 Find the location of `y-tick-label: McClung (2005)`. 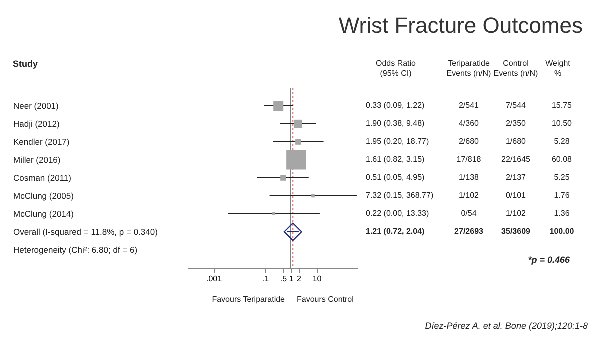

y-tick-label: McClung (2005) is located at coordinates (44, 196).